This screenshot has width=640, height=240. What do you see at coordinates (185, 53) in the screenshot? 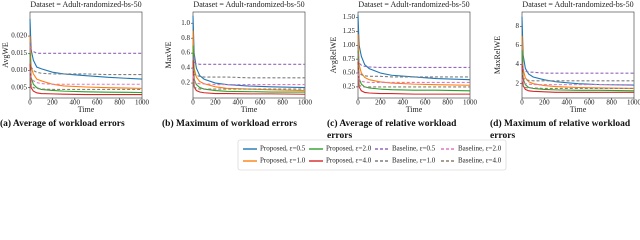
I see `y-tick-label: 0.6` at bounding box center [185, 53].